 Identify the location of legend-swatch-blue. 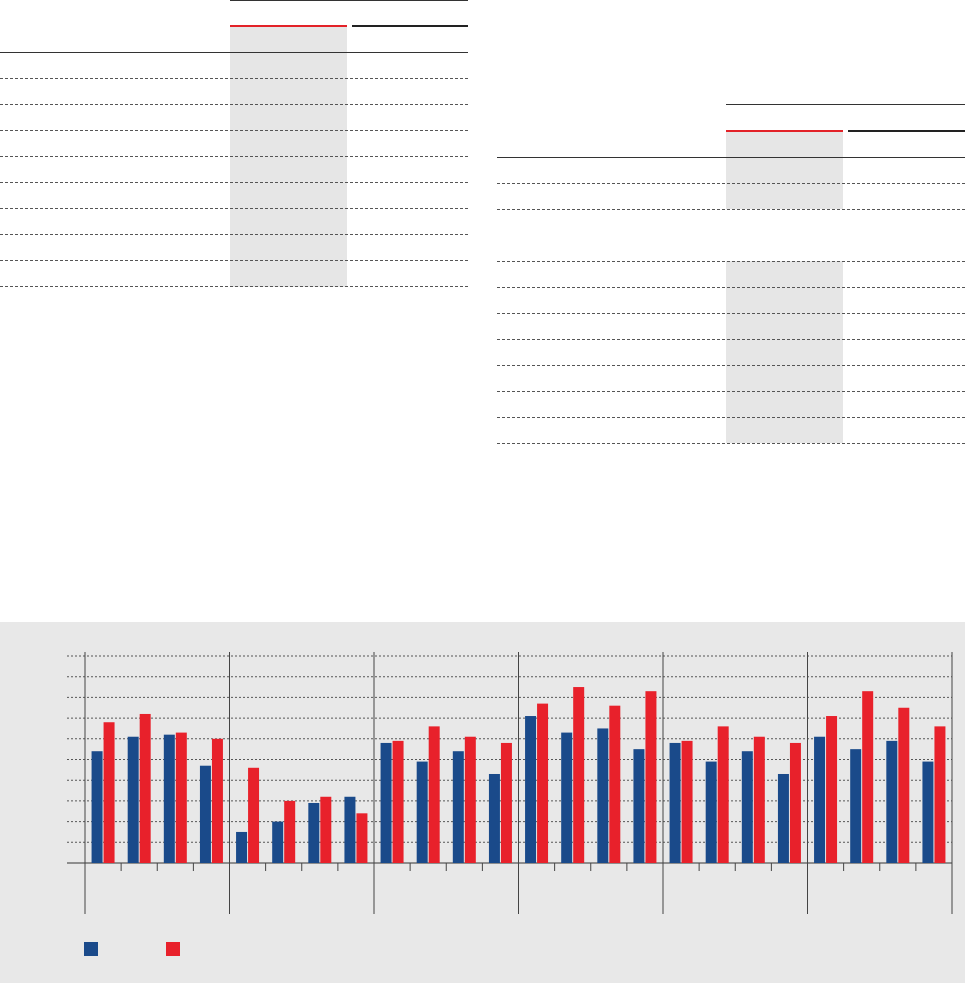
(91, 949).